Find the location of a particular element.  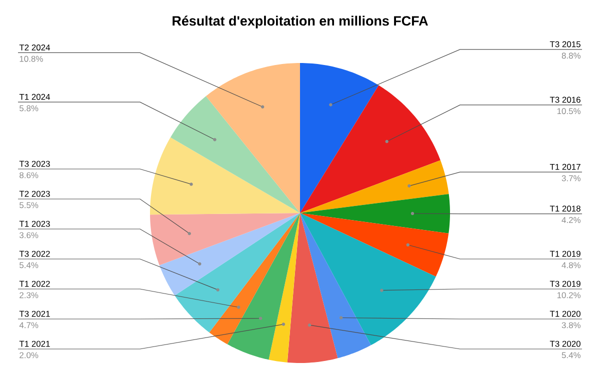

data-label: 8.8% is located at coordinates (571, 55).